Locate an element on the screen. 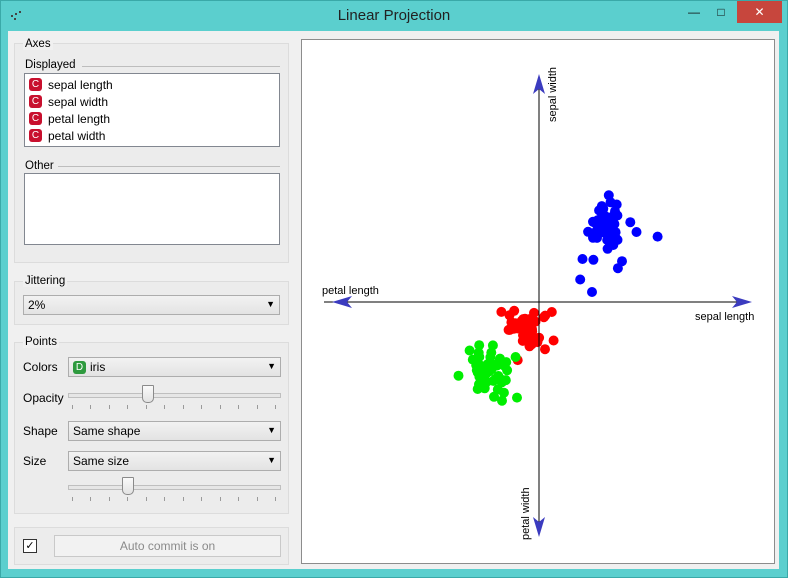  other-axes-list is located at coordinates (152, 209).